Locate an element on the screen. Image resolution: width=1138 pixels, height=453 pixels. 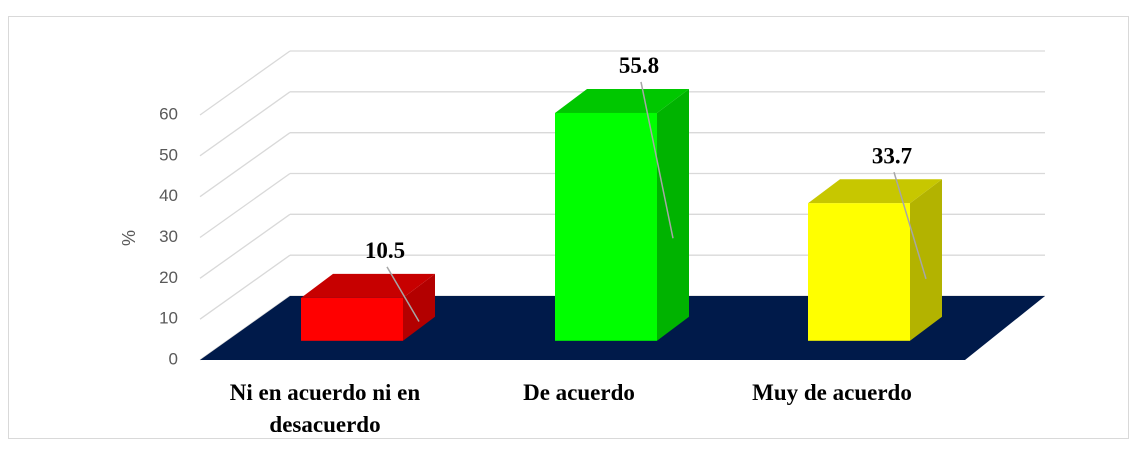
y-axis-label: % is located at coordinates (129, 238).